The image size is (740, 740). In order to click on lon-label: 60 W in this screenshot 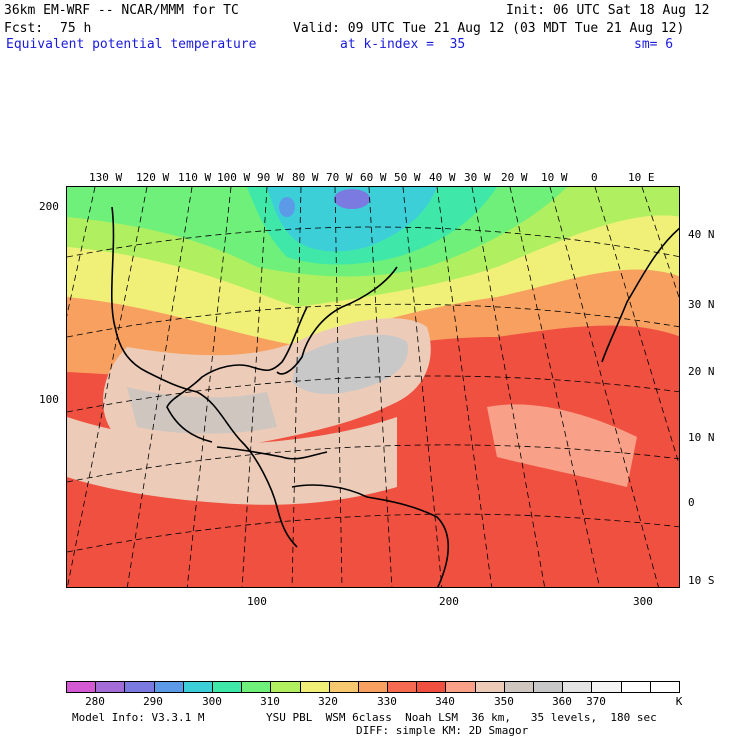, I will do `click(373, 177)`.